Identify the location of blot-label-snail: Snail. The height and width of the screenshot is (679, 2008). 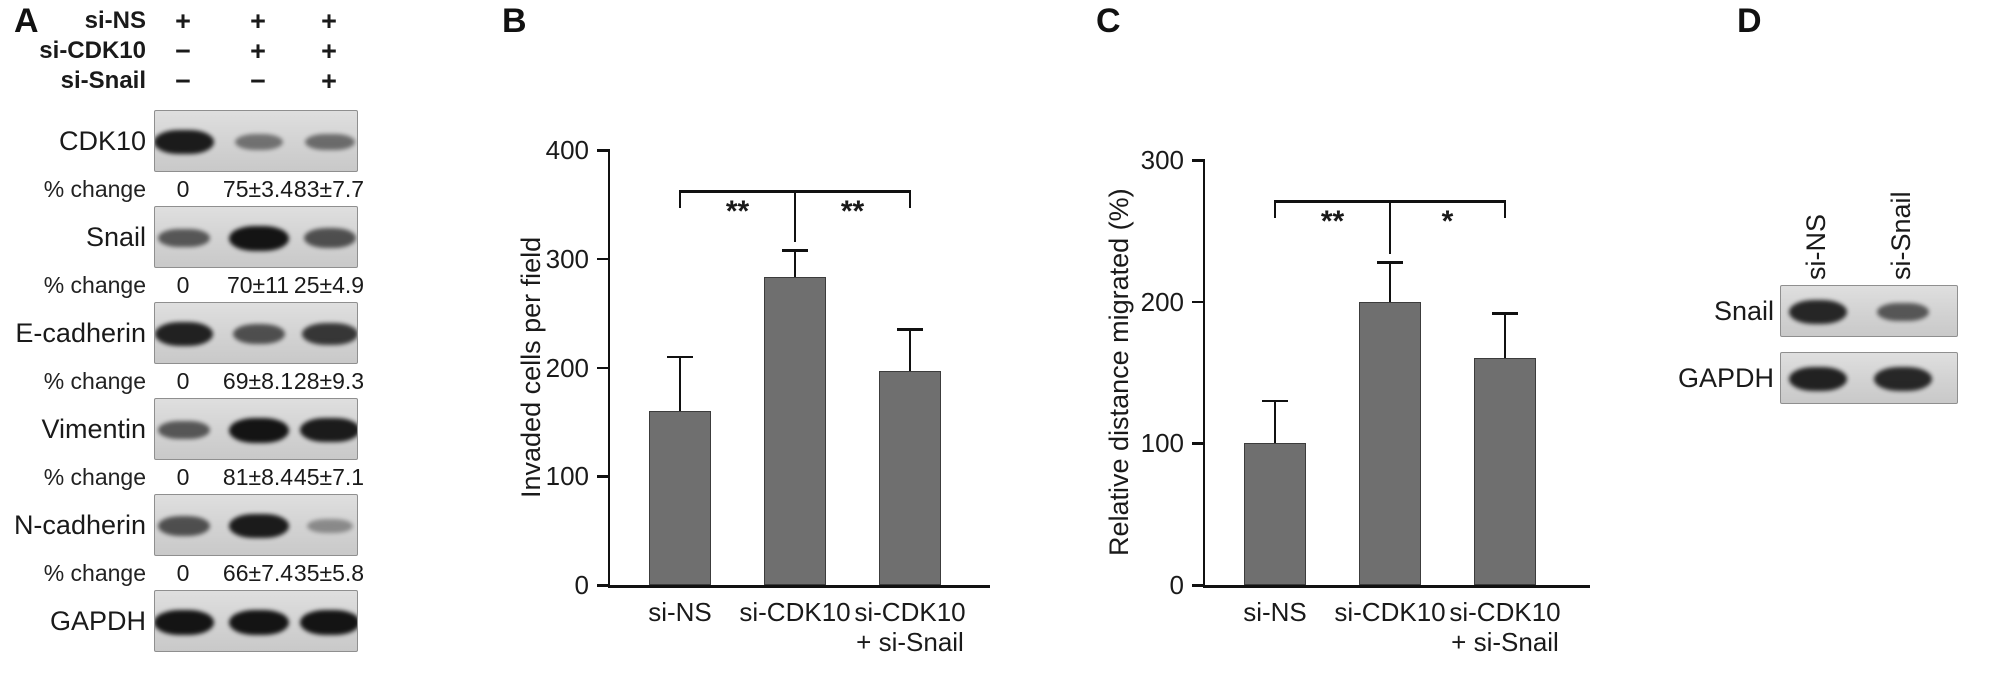
(115, 237).